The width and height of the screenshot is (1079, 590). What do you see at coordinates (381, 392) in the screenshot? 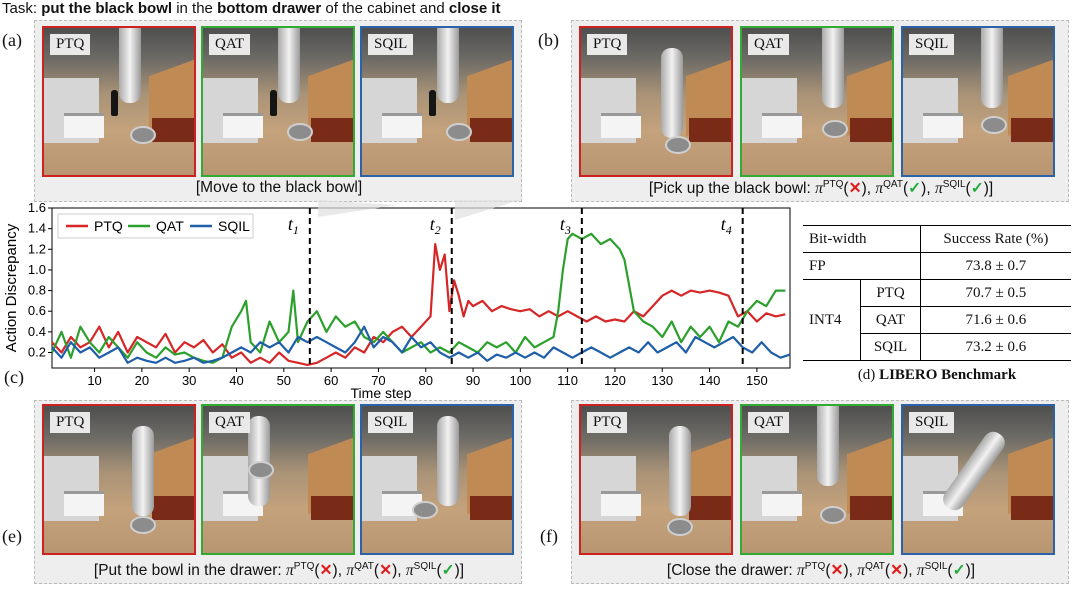
I see `x-axis-label: Time step` at bounding box center [381, 392].